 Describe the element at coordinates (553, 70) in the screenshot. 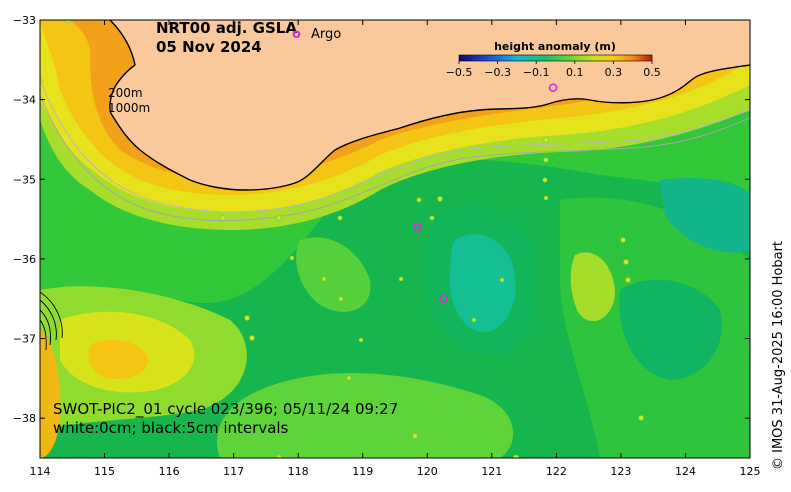

I see `colorbar-ticks: −0.5 −0.3 −0.1 0.1 0.3 0.5` at that location.